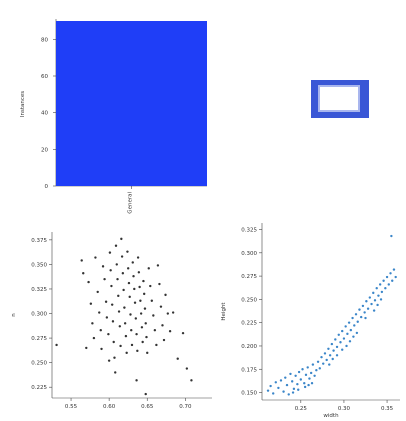 The image size is (406, 421). What do you see at coordinates (44, 150) in the screenshot?
I see `bar-y-tick-label: 20` at bounding box center [44, 150].